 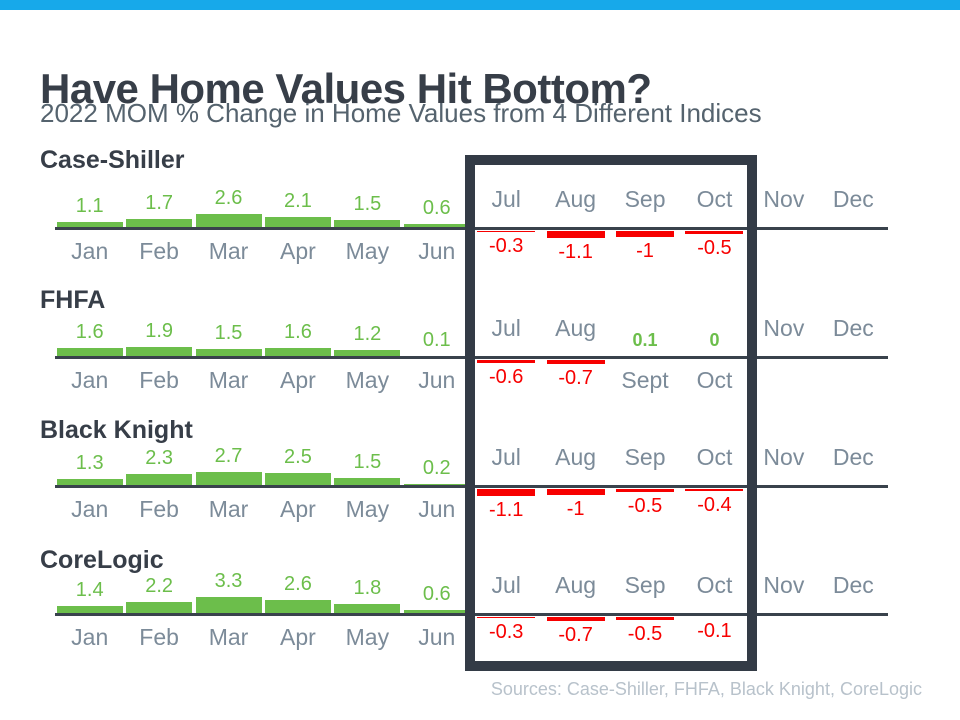 What do you see at coordinates (102, 560) in the screenshot?
I see `section-title-corelogic: CoreLogic` at bounding box center [102, 560].